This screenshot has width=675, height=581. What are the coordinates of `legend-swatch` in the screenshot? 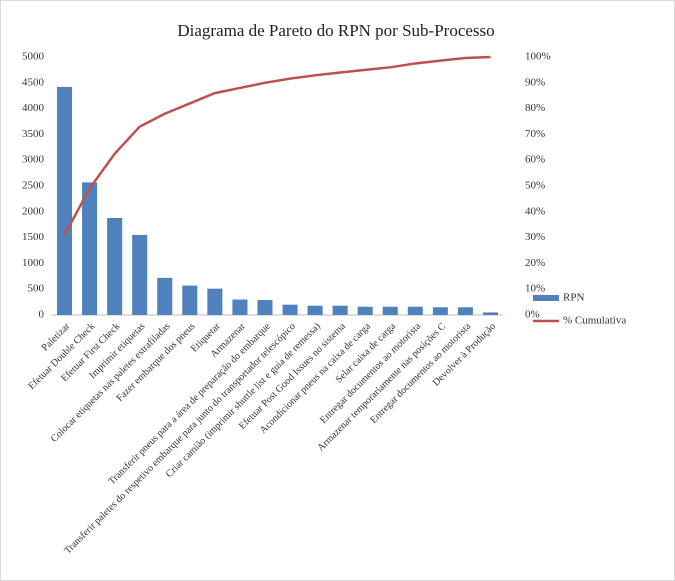 It's located at (546, 298).